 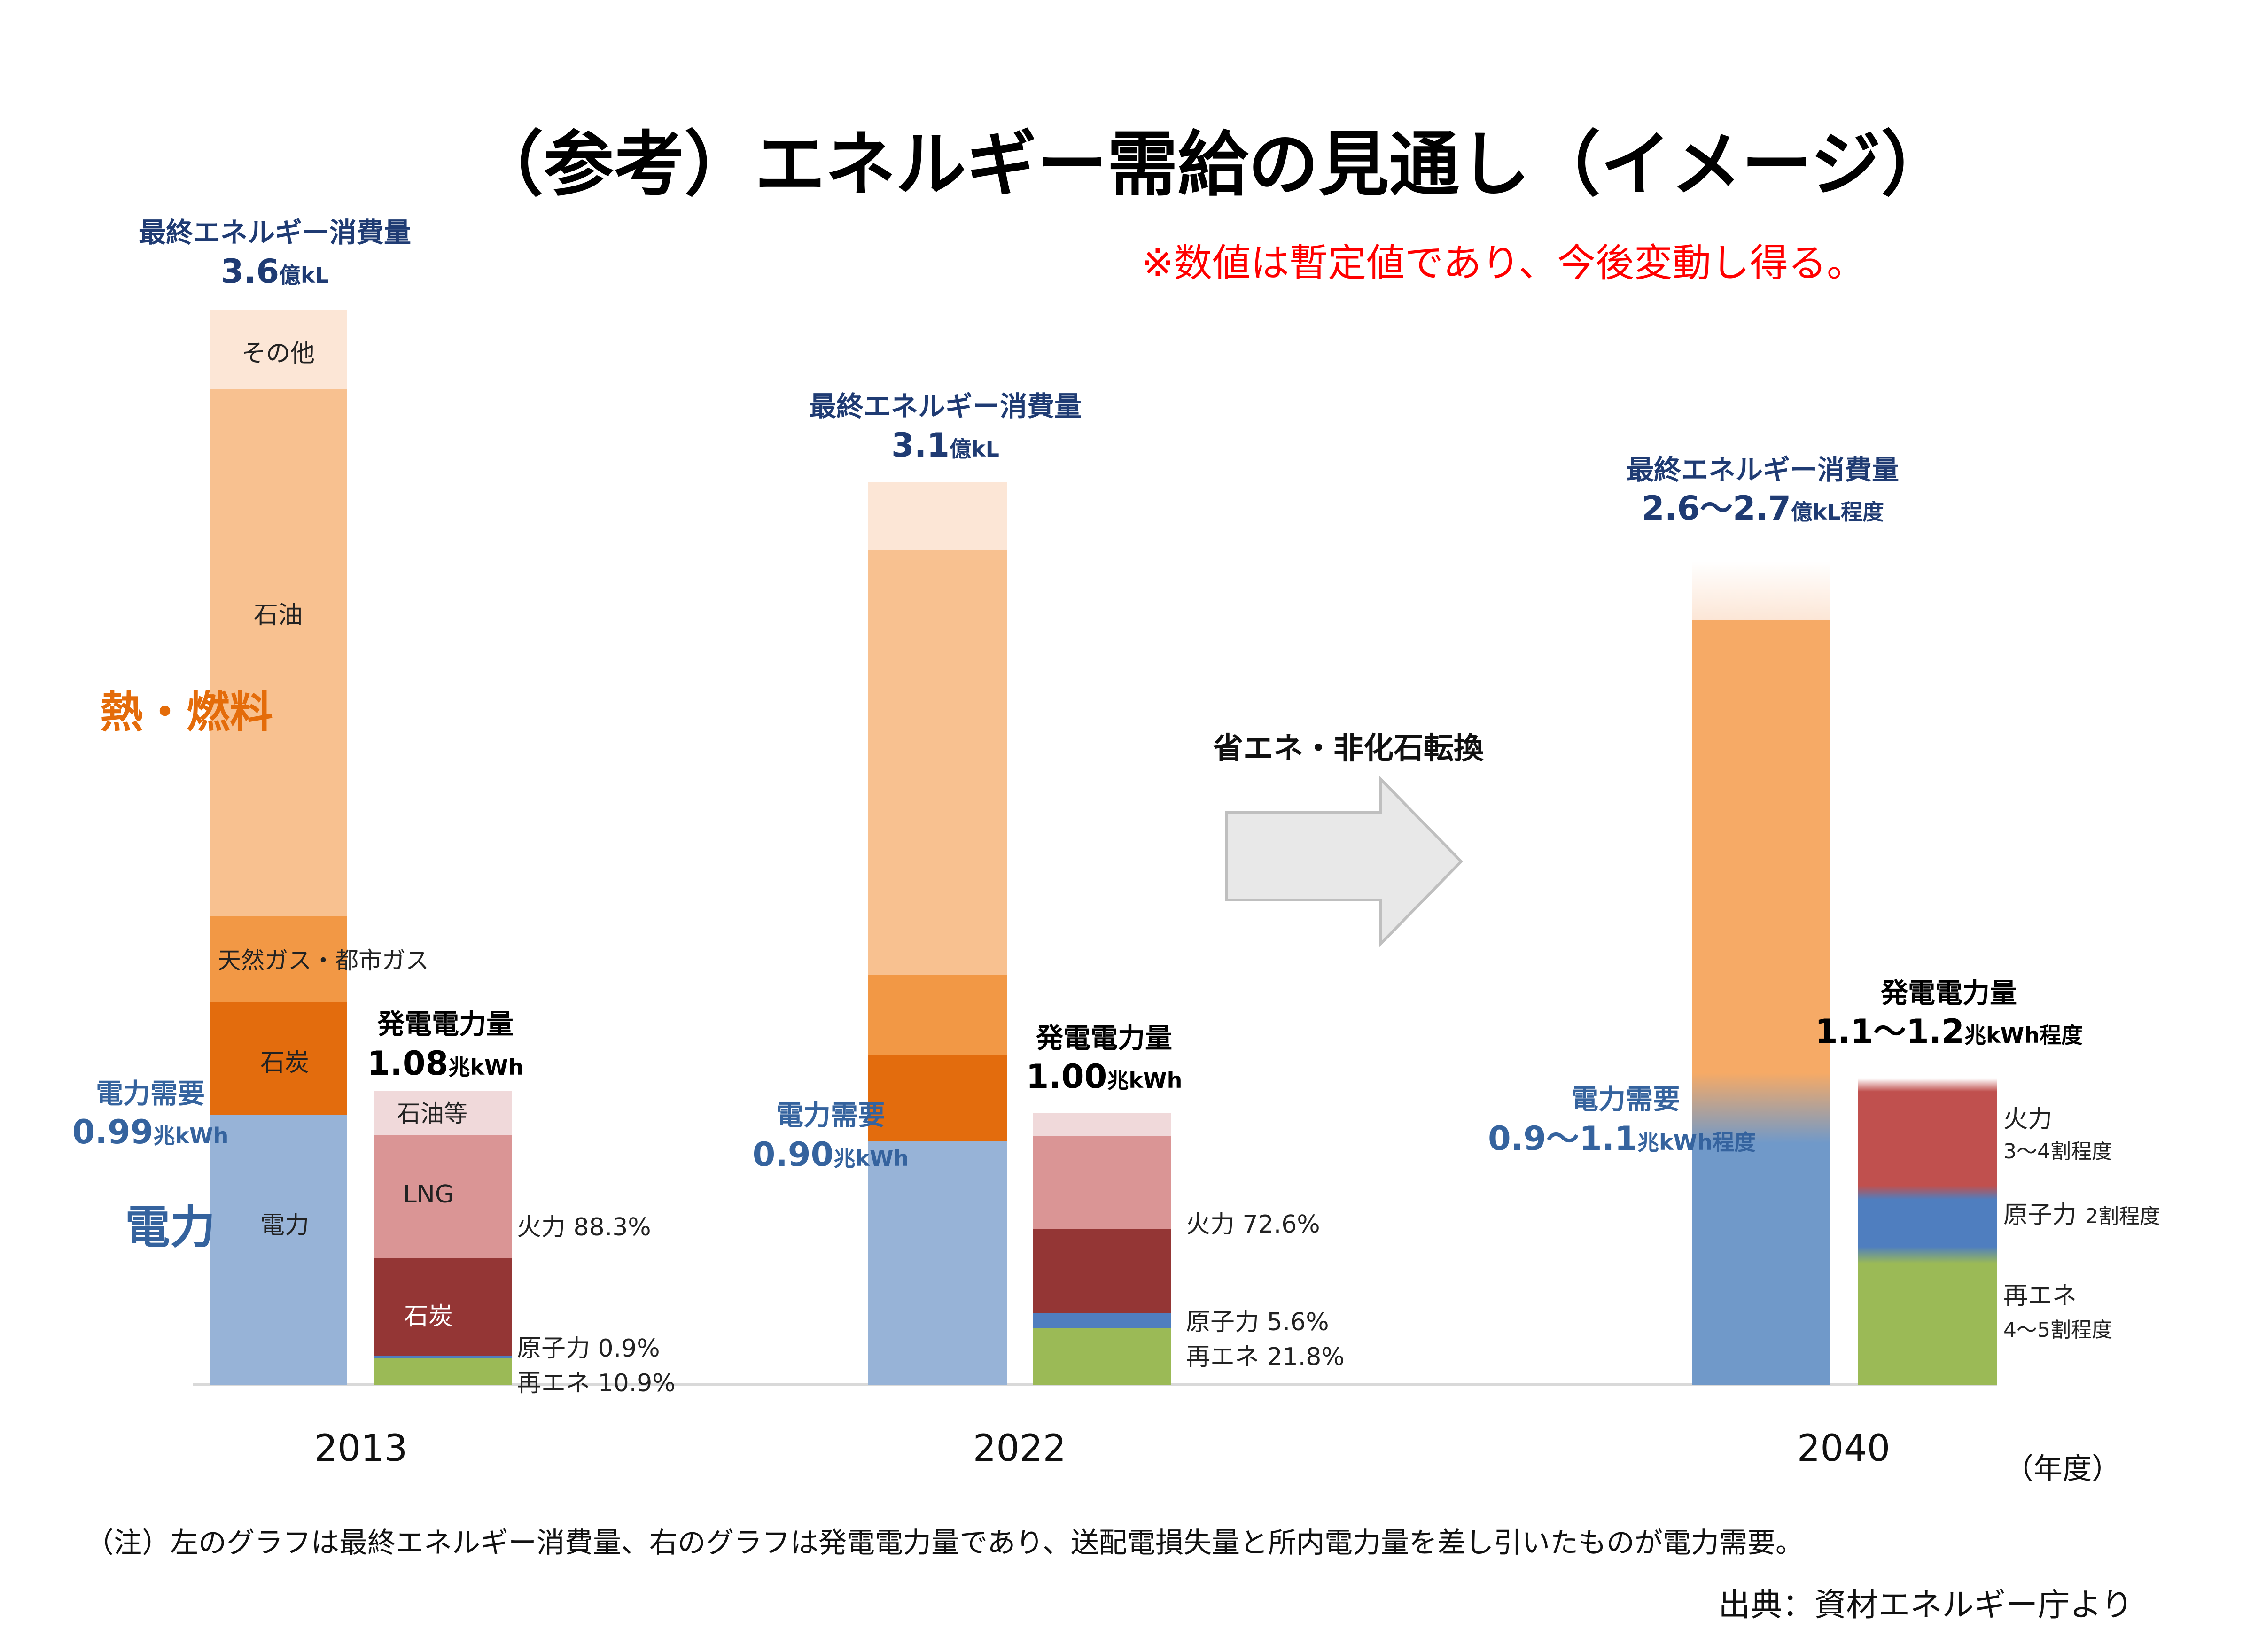 I want to click on generation-2013-total-value: 1.08, so click(x=408, y=1063).